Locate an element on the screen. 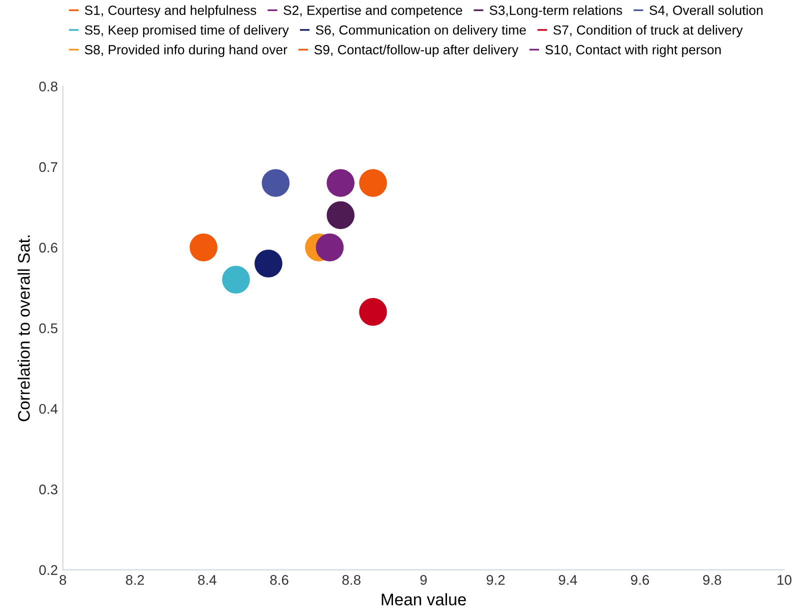  x-tick-label: 8.6 is located at coordinates (279, 580).